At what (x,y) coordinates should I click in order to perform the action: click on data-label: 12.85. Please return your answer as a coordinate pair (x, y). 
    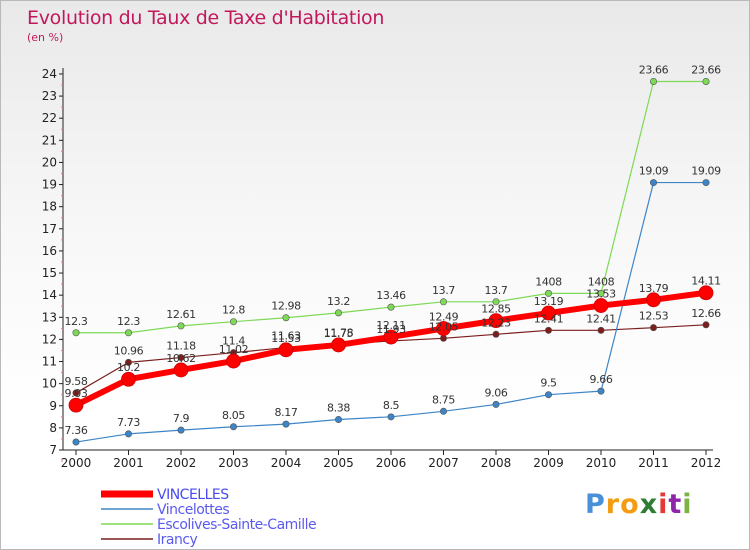
    Looking at the image, I should click on (496, 309).